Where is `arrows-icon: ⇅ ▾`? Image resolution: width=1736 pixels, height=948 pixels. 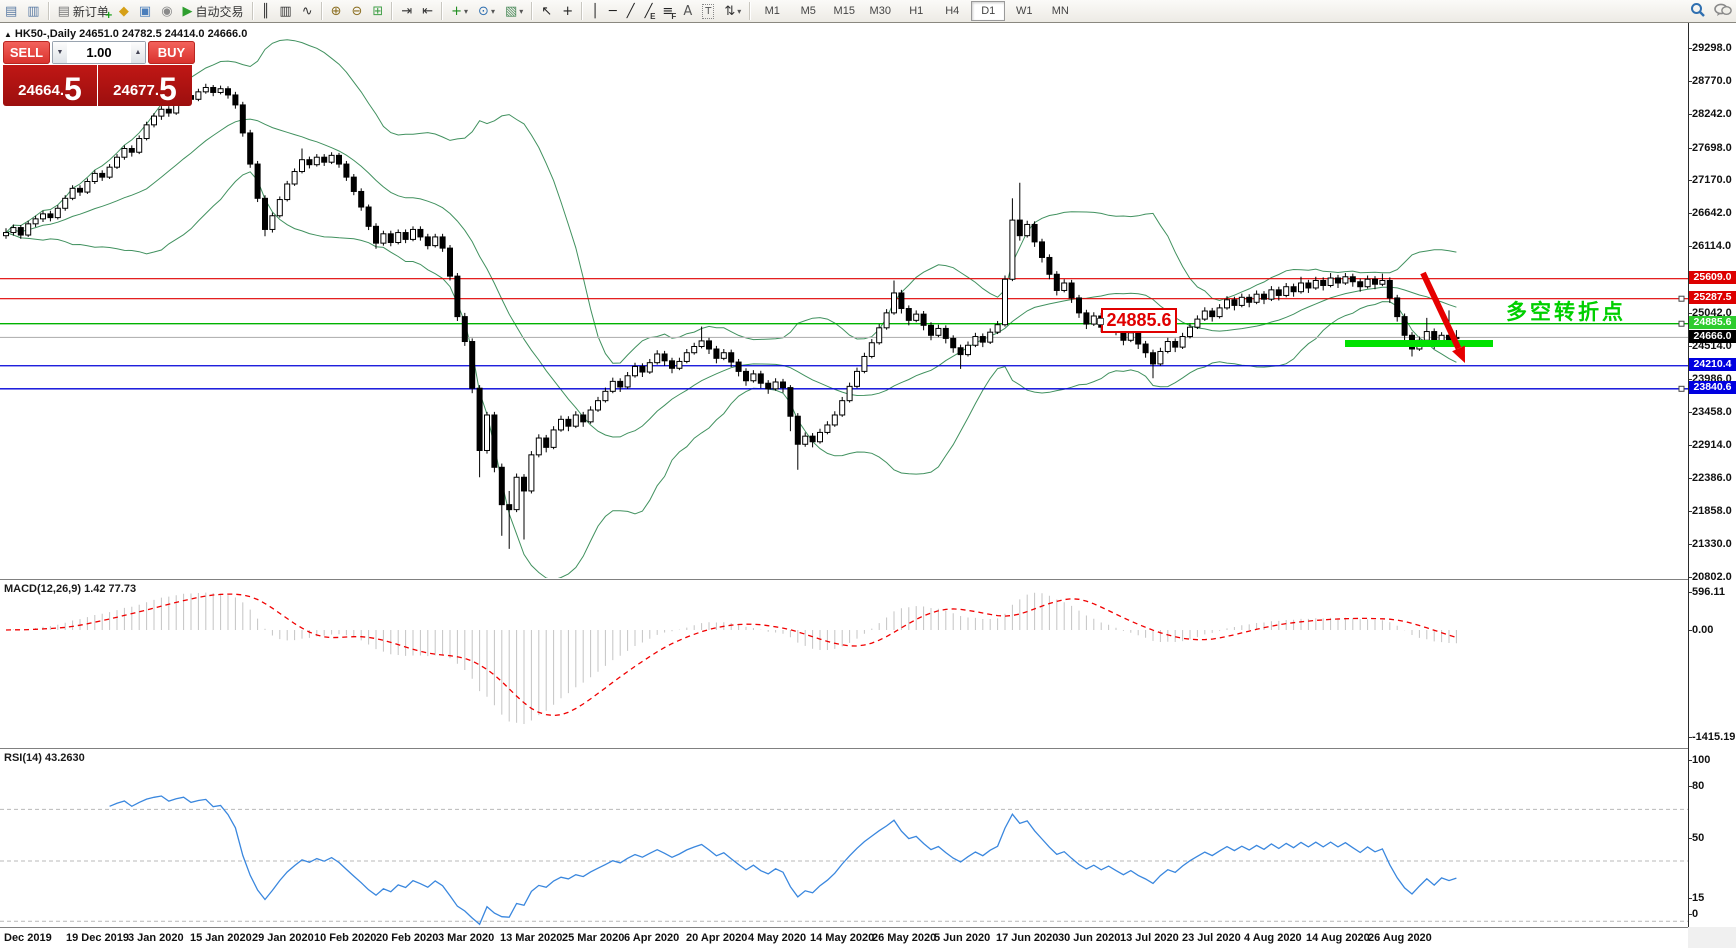
arrows-icon: ⇅ ▾ is located at coordinates (732, 11).